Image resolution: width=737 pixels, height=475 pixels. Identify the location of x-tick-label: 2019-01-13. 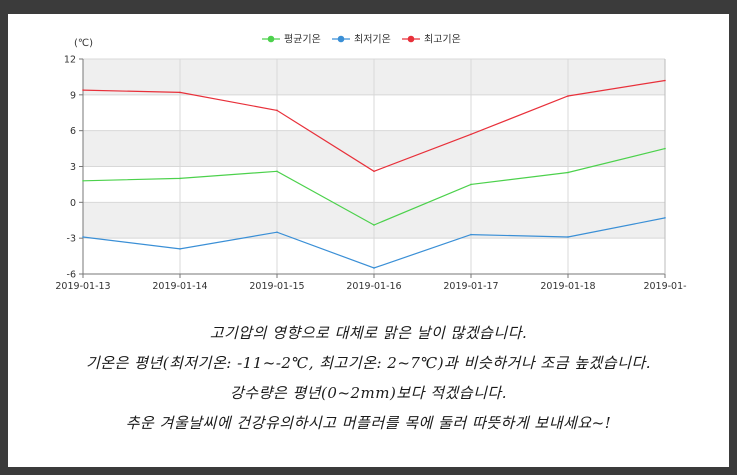
(82, 286).